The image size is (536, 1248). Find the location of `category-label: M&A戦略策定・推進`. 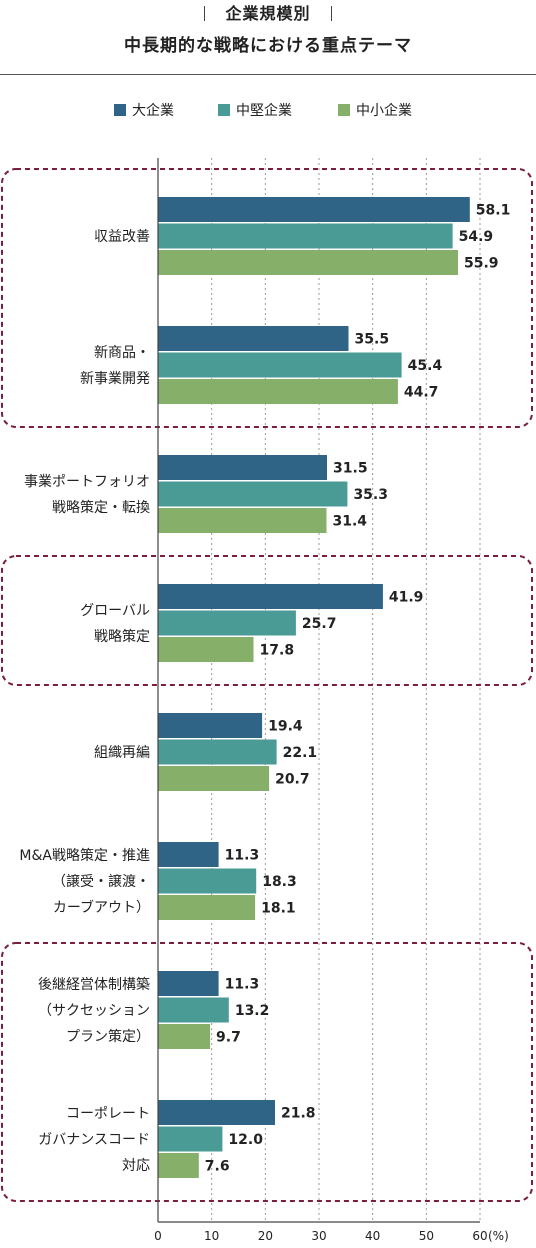

category-label: M&A戦略策定・推進 is located at coordinates (84, 855).